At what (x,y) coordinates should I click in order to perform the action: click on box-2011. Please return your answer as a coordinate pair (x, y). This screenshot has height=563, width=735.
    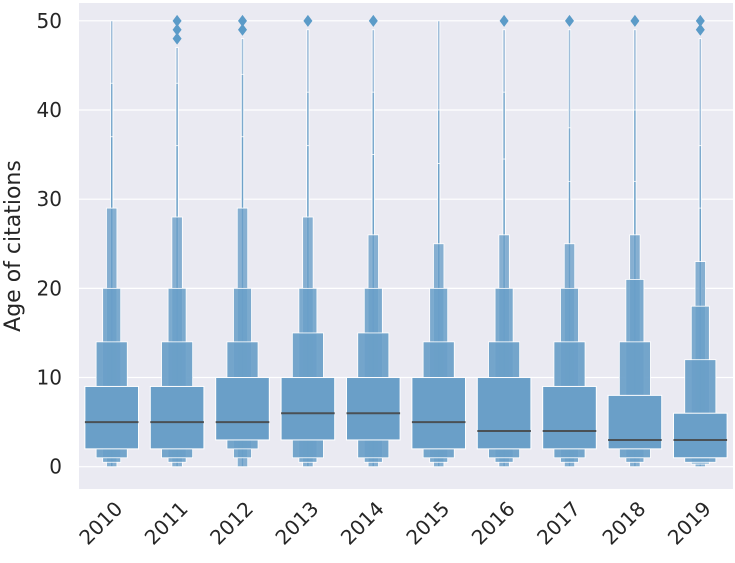
    Looking at the image, I should click on (177, 241).